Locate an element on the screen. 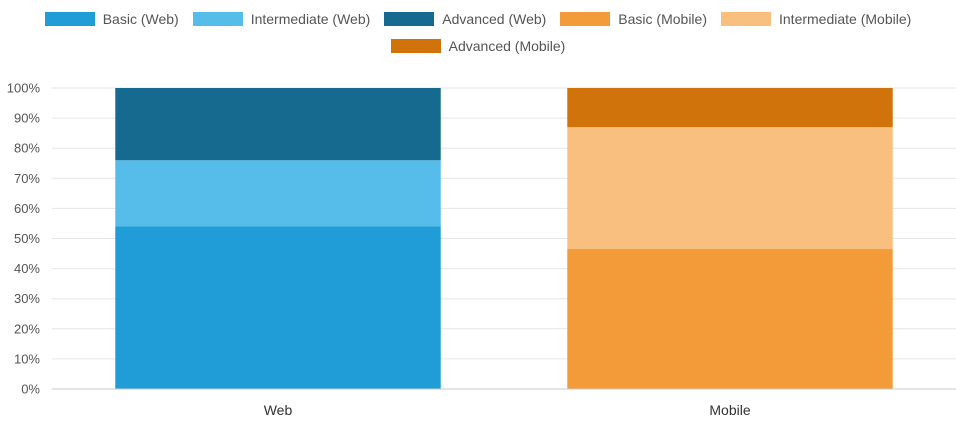 The height and width of the screenshot is (425, 956). y-tick-label: 50% is located at coordinates (27, 238).